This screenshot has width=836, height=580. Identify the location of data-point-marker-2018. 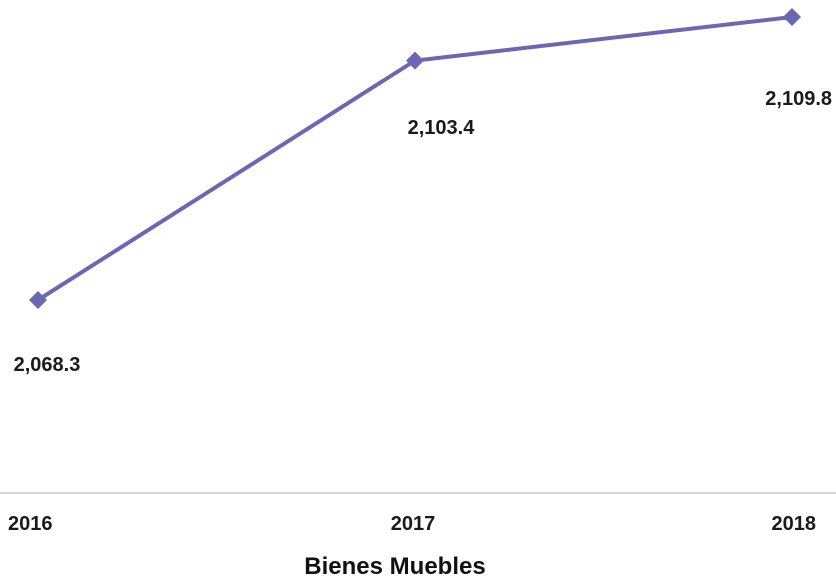
(792, 17).